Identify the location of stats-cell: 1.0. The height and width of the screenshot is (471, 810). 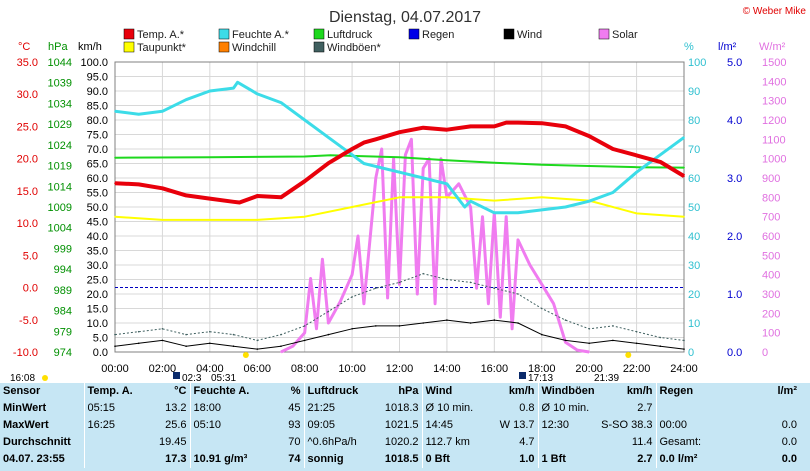
(527, 459).